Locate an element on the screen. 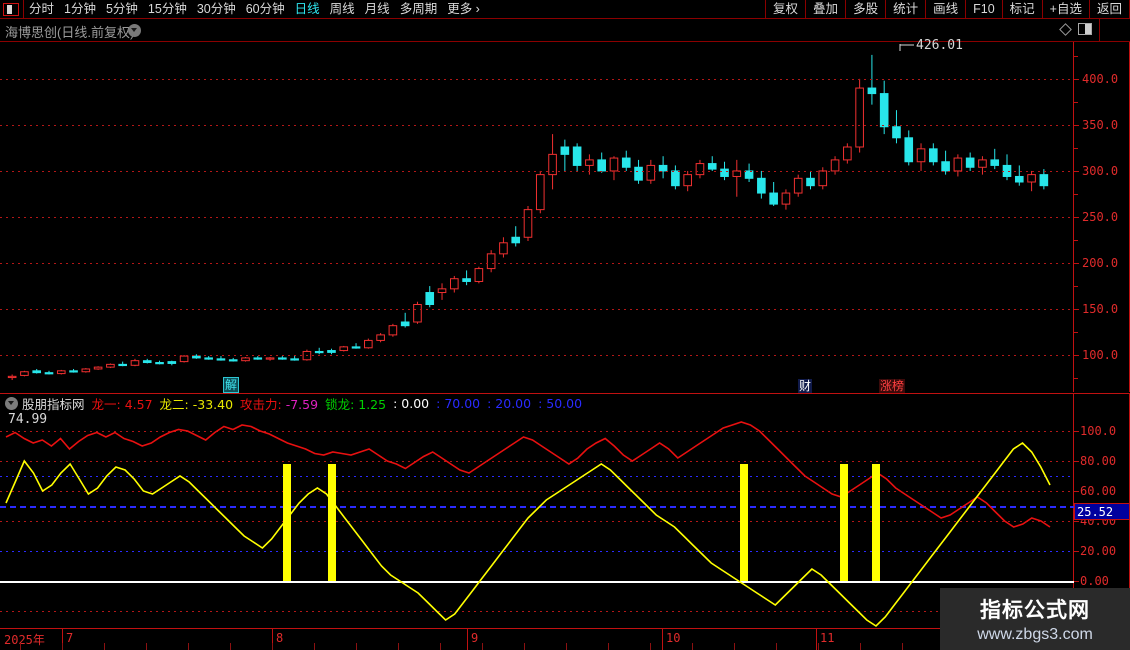 This screenshot has width=1130, height=650. chevron-down-icon is located at coordinates (134, 30).